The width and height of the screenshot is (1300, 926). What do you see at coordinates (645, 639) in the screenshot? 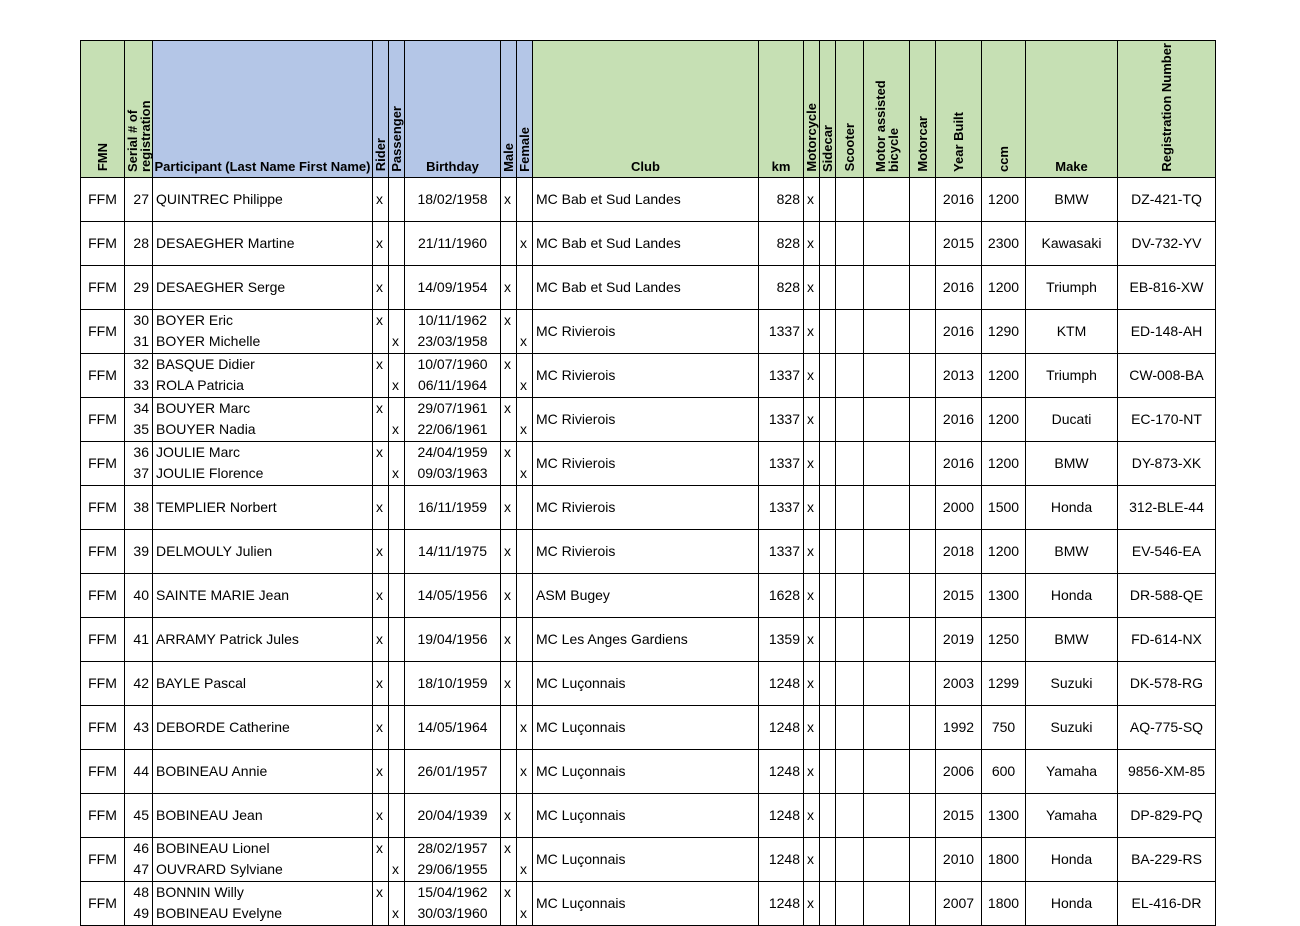
I see `club-cell: MC Les Anges Gardiens` at bounding box center [645, 639].